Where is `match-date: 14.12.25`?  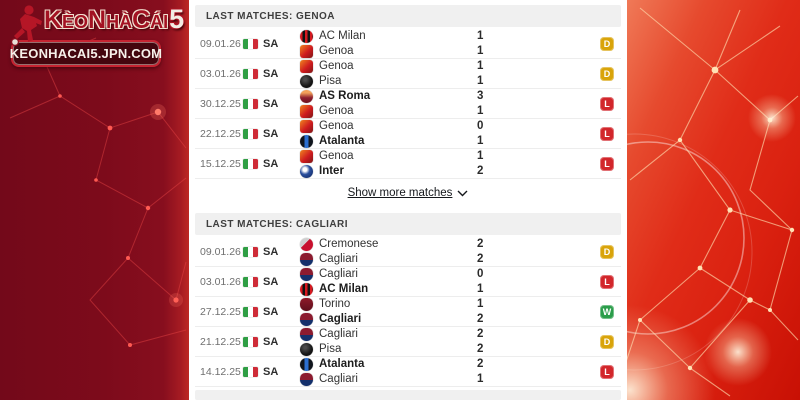
match-date: 14.12.25 is located at coordinates (220, 371).